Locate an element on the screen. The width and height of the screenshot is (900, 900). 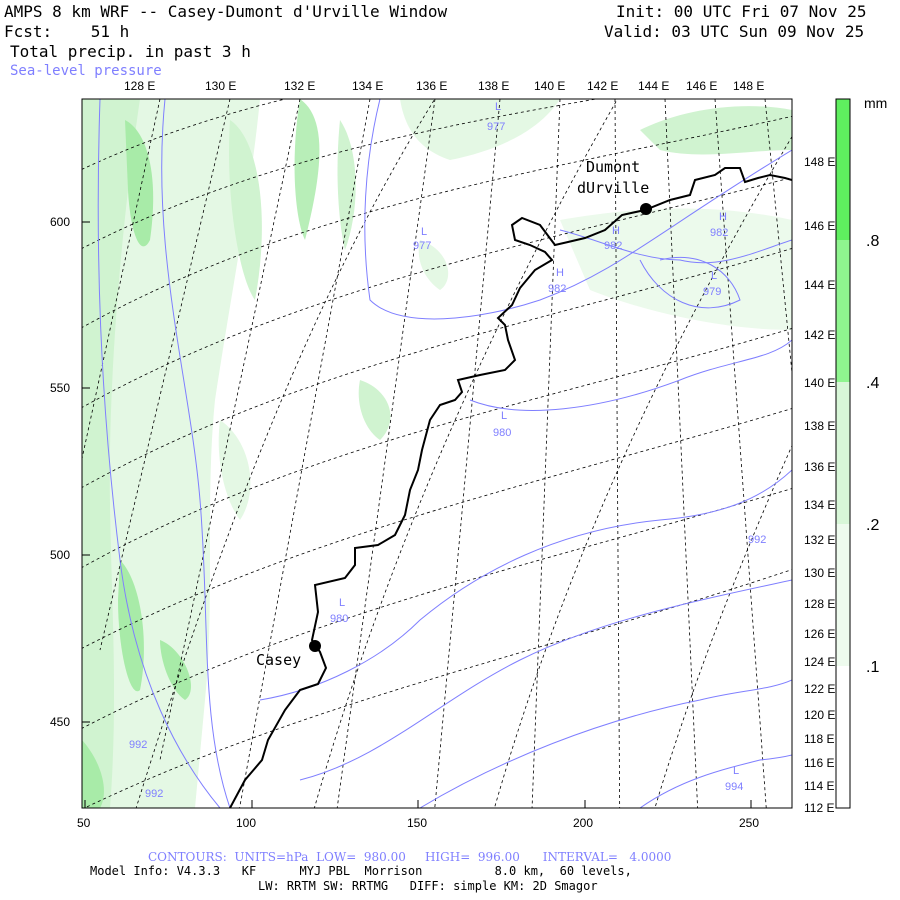
y-tick-label: 450 is located at coordinates (60, 722).